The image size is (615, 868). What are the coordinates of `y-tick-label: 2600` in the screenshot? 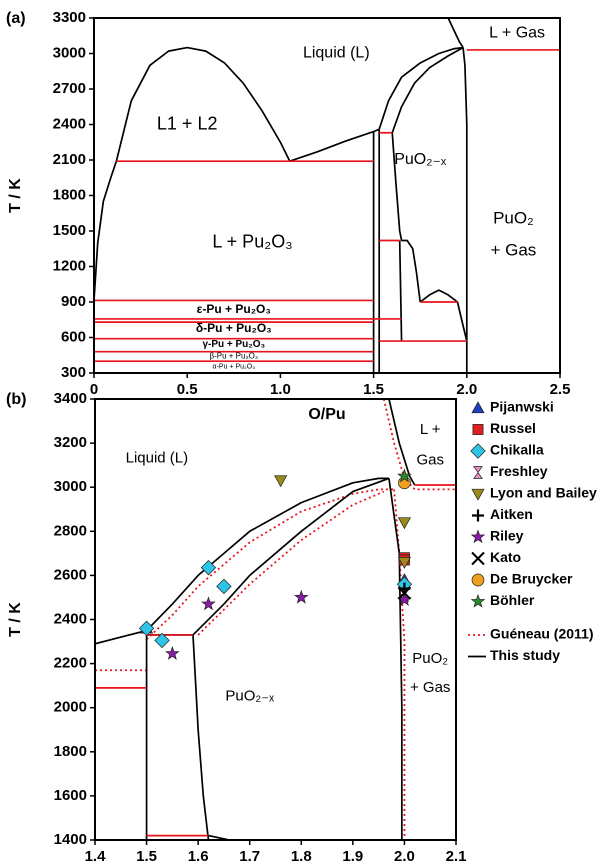 It's located at (70, 574).